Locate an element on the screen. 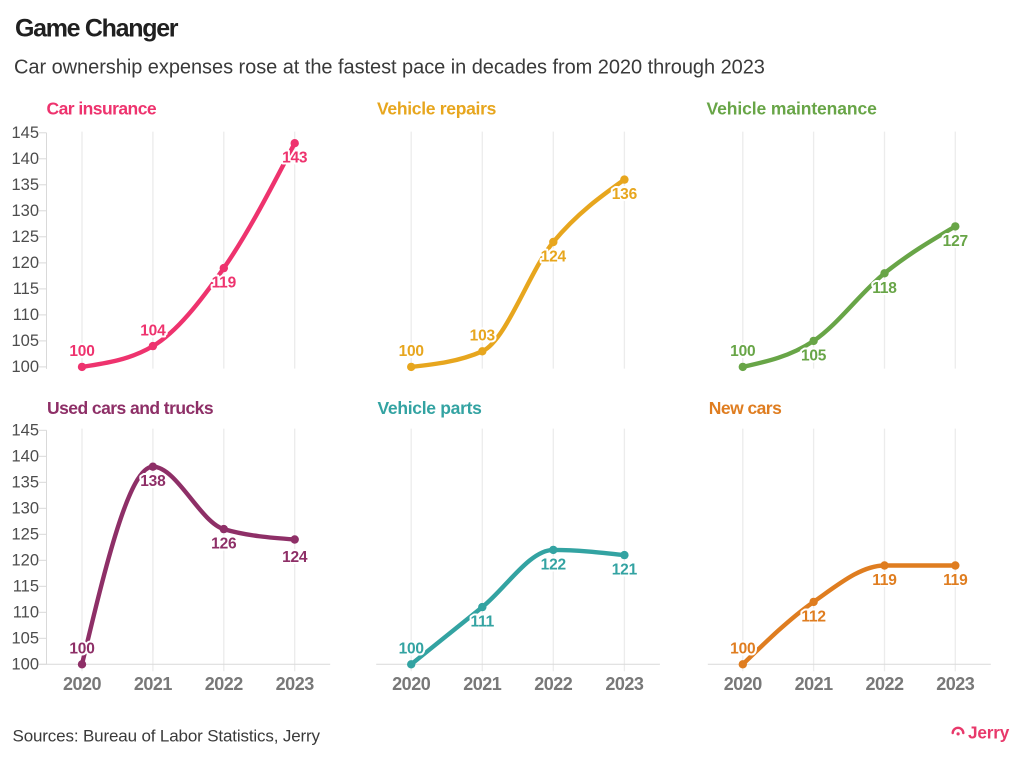  svg-text: Vehicle parts is located at coordinates (430, 408).